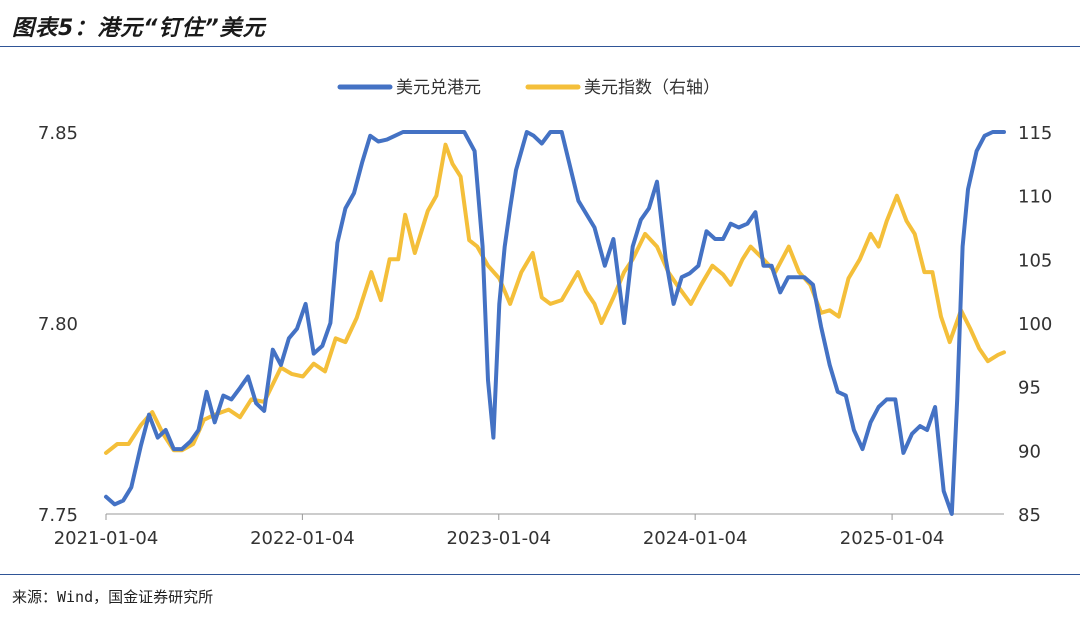 The width and height of the screenshot is (1080, 618). What do you see at coordinates (1029, 451) in the screenshot?
I see `y-right-tick-label-1: 90` at bounding box center [1029, 451].